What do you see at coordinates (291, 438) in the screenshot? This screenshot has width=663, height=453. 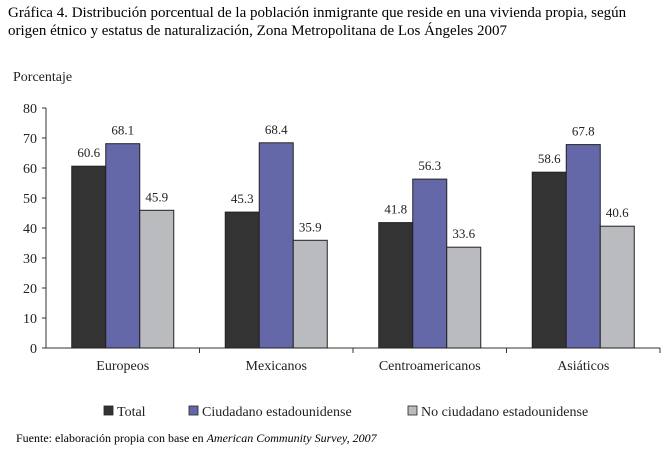 I see `source-italic: American Community Survey, 2007` at bounding box center [291, 438].